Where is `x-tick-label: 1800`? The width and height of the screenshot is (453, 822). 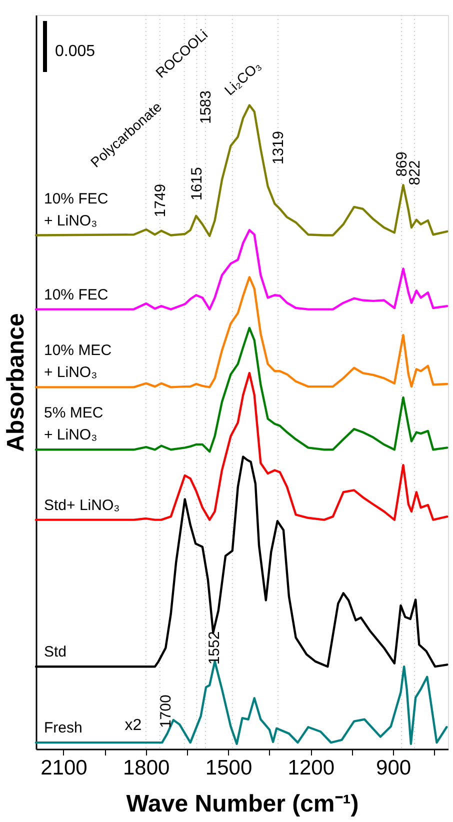 x-tick-label: 1800 is located at coordinates (146, 768).